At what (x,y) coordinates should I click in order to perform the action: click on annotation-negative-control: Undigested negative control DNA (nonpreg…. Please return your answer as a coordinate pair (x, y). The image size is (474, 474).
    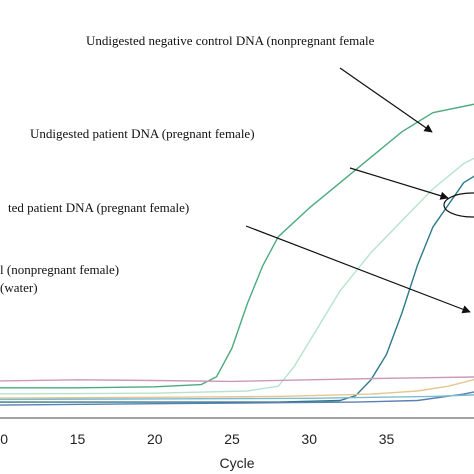
    Looking at the image, I should click on (230, 40).